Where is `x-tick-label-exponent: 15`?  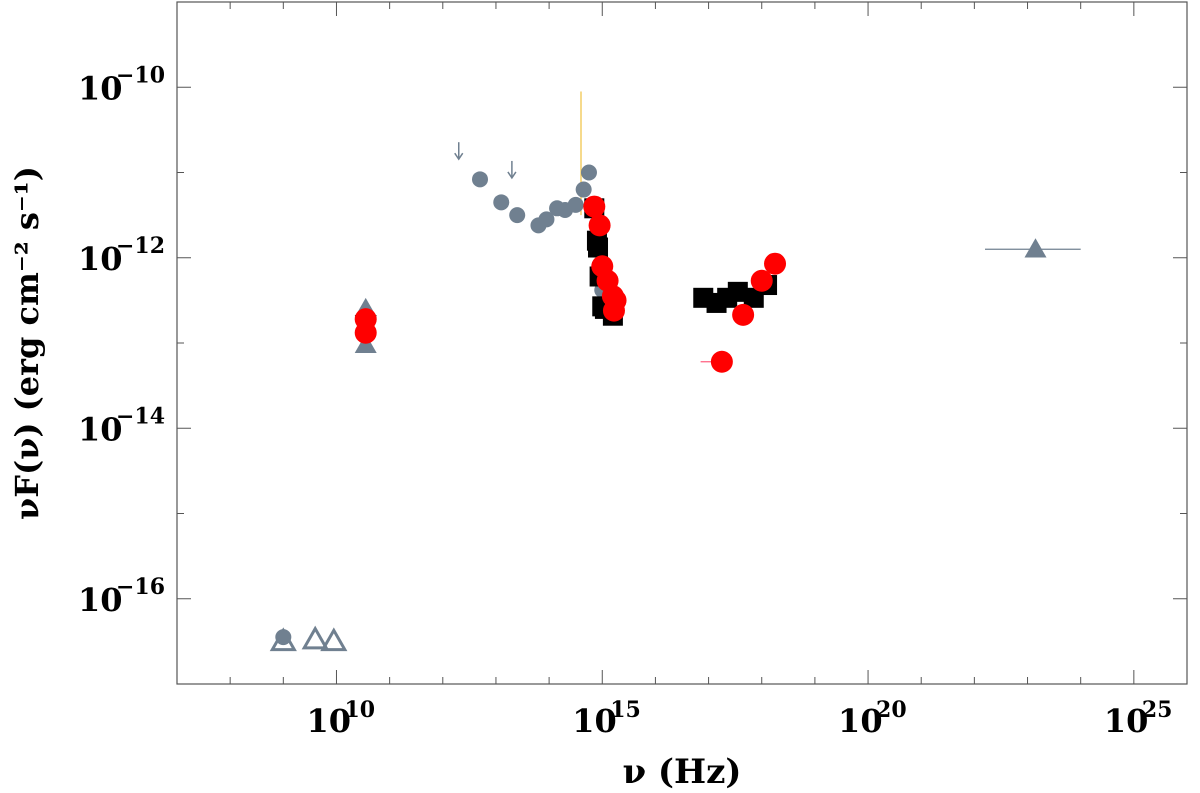 x-tick-label-exponent: 15 is located at coordinates (625, 710).